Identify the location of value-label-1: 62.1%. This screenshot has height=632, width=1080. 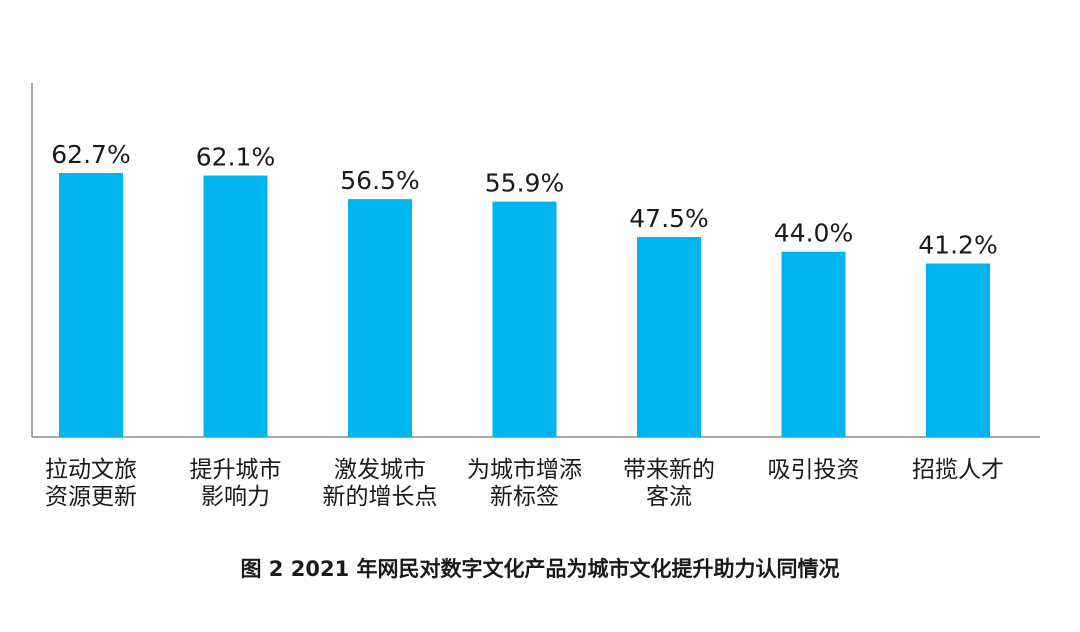
(235, 157).